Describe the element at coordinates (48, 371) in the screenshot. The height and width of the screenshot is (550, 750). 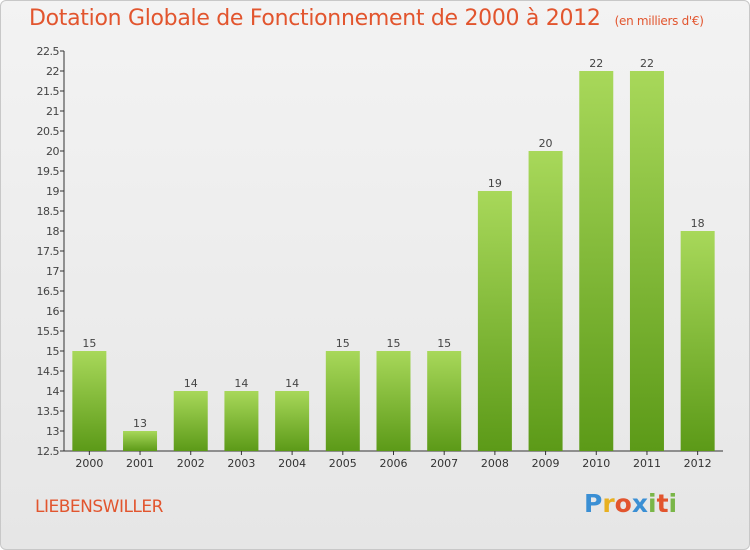
I see `y-tick-label: 14.5` at that location.